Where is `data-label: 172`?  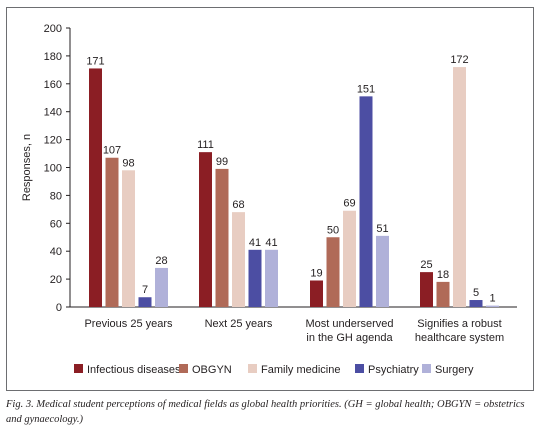
data-label: 172 is located at coordinates (459, 60).